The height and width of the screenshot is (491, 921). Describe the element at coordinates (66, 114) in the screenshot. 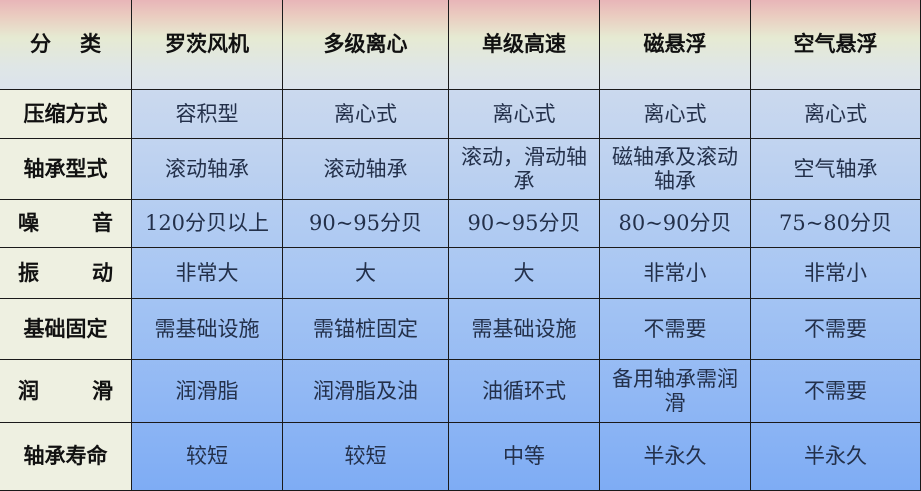

I see `row-label: 压缩方式` at that location.